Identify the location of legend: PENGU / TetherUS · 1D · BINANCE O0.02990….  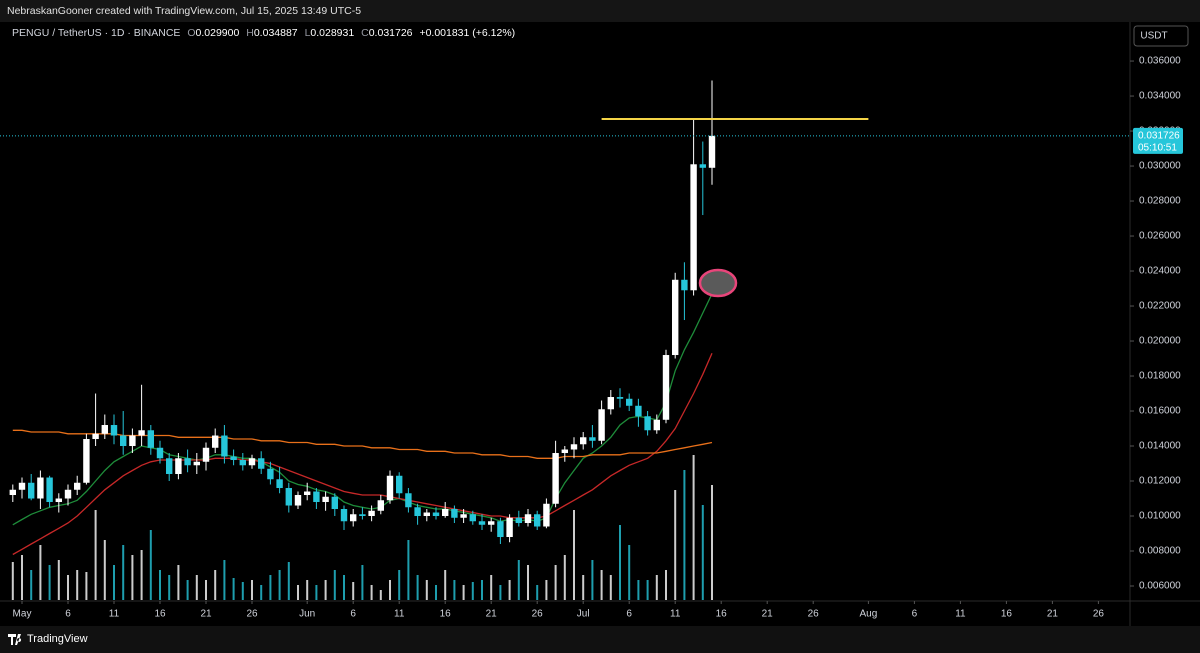
(263, 33).